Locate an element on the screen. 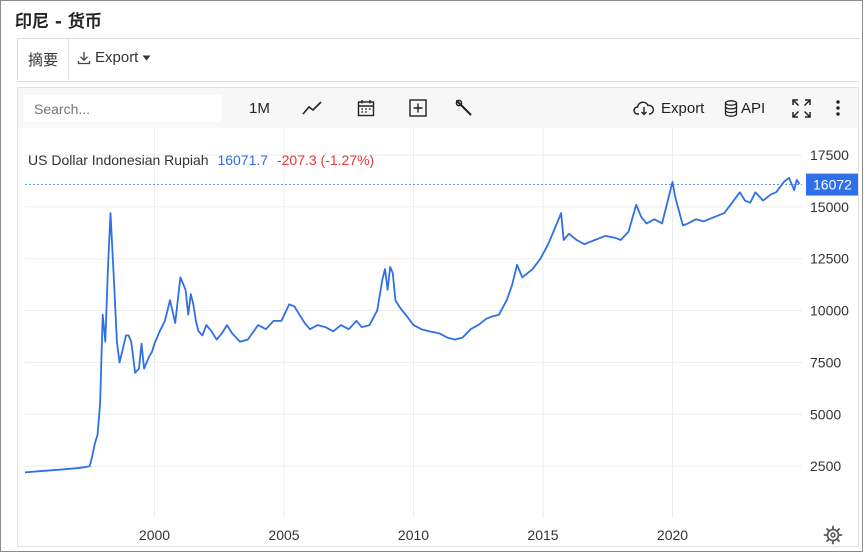 The height and width of the screenshot is (554, 865). database-icon is located at coordinates (731, 108).